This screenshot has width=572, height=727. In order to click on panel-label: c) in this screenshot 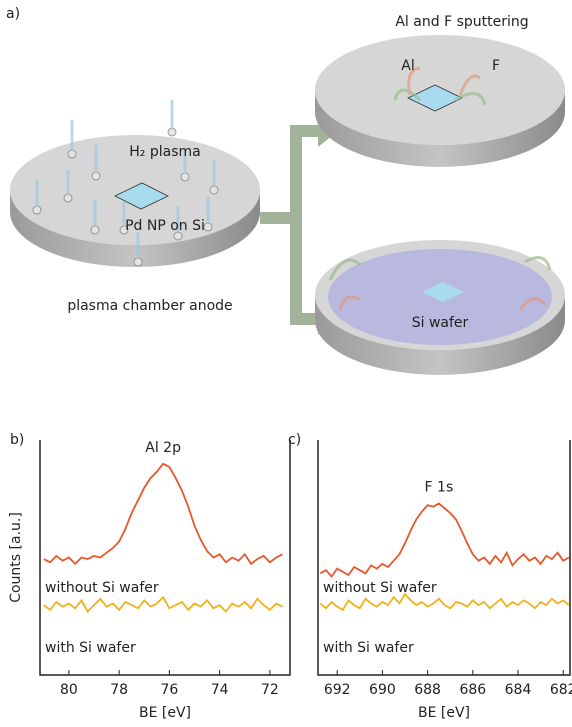, I will do `click(294, 440)`.